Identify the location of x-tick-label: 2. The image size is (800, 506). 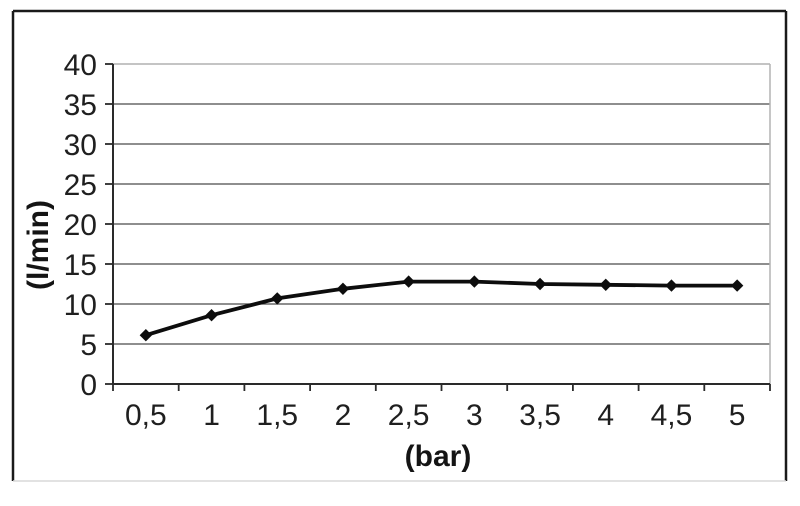
(343, 415).